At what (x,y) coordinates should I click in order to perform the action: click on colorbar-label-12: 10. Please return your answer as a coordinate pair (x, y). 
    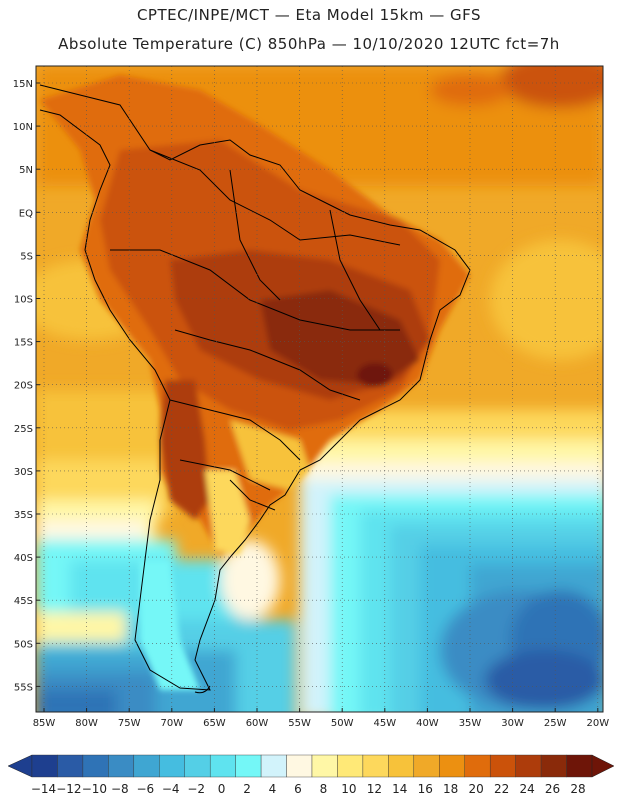
    Looking at the image, I should click on (348, 789).